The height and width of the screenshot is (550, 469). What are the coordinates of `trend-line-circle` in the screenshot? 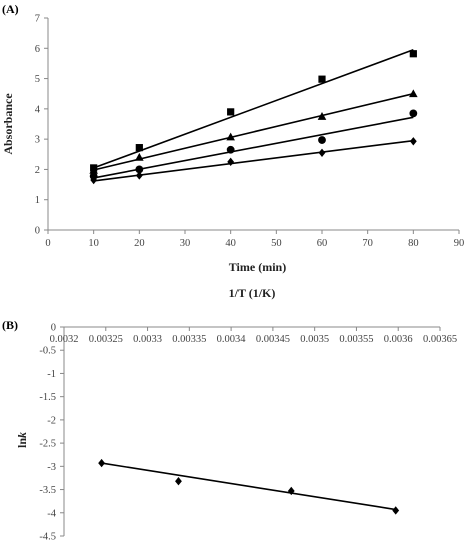 It's located at (253, 147).